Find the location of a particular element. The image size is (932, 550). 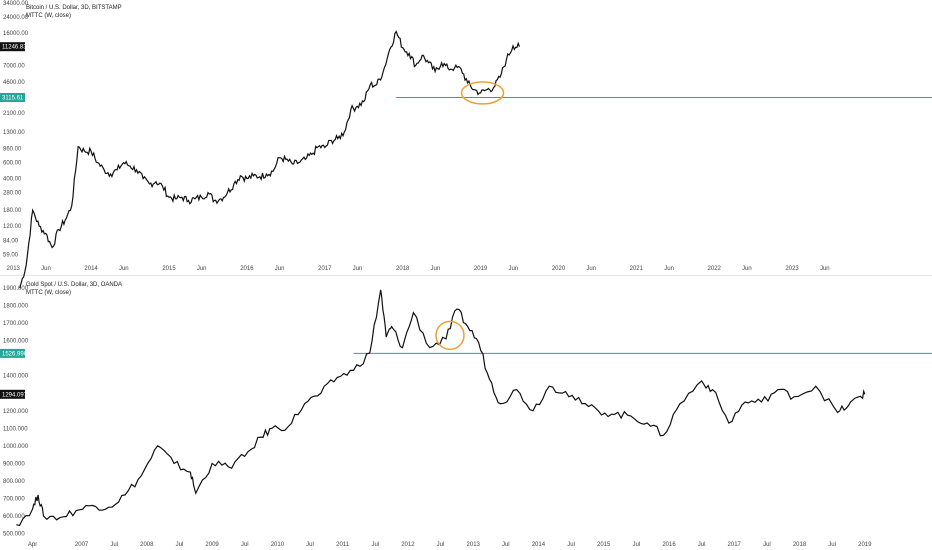

btc-level-label: 3115.61 is located at coordinates (13, 99).